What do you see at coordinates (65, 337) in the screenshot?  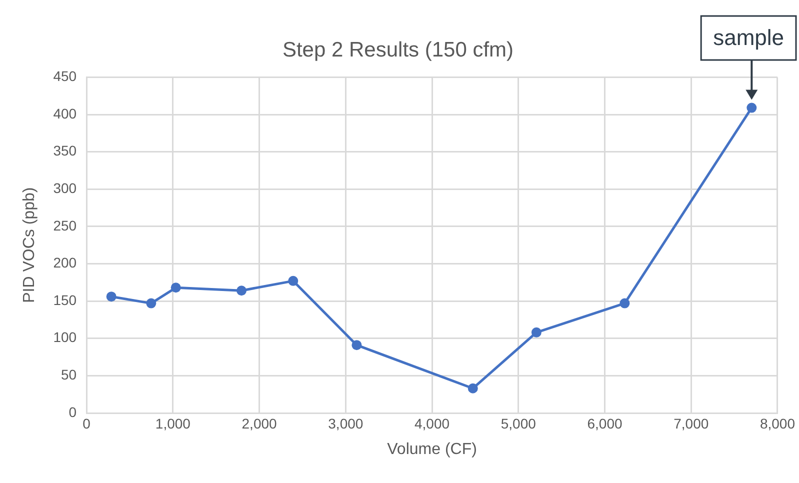 I see `y-tick-label: 100` at bounding box center [65, 337].